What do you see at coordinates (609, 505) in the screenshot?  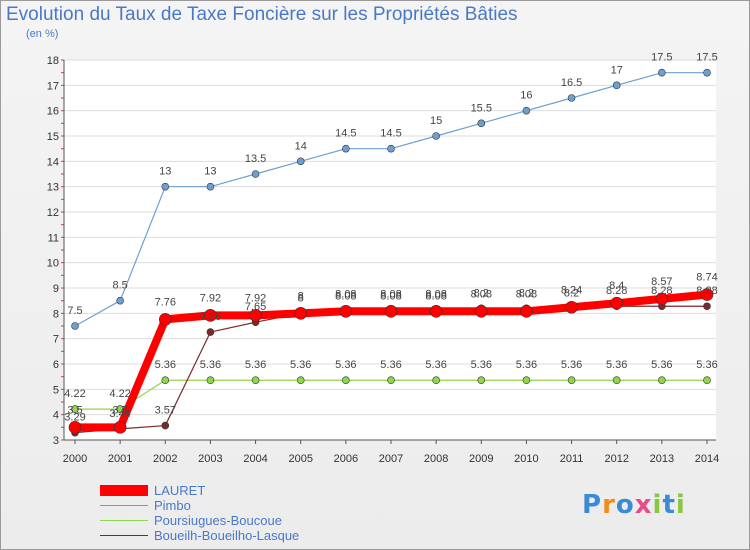 I see `logo-letter: r` at bounding box center [609, 505].